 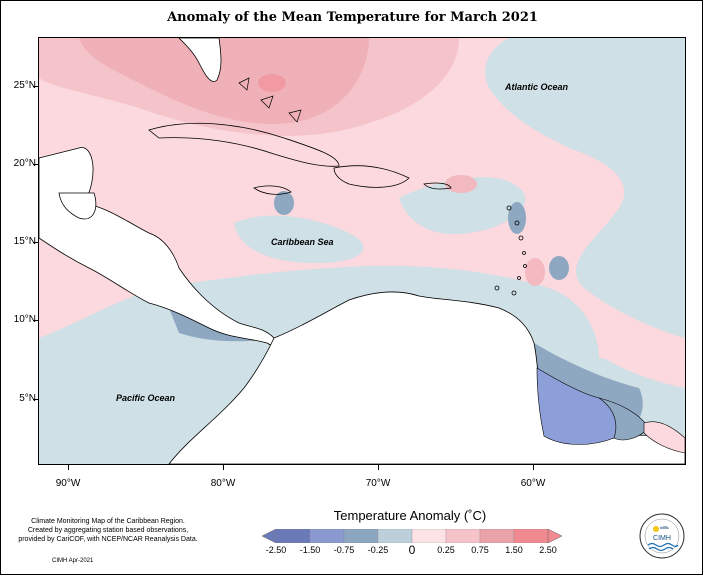 What do you see at coordinates (664, 437) in the screenshot?
I see `warm-land-french-guiana` at bounding box center [664, 437].